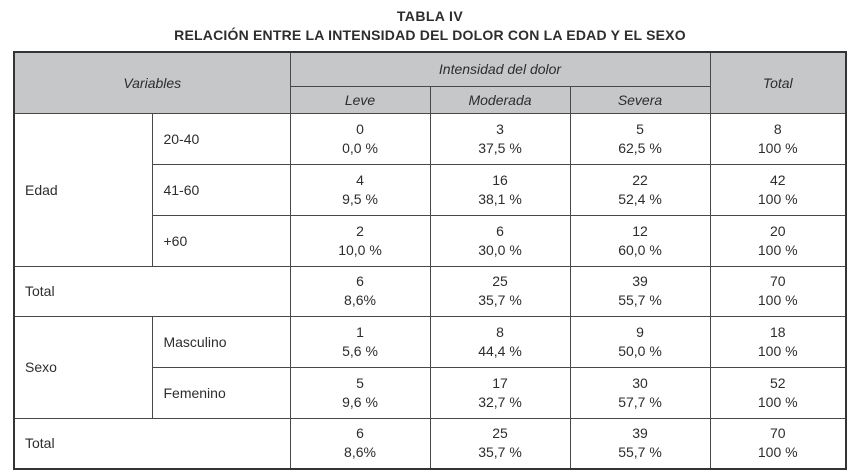 This screenshot has width=860, height=470. I want to click on data-cell-severa: 12 60,0 %, so click(640, 240).